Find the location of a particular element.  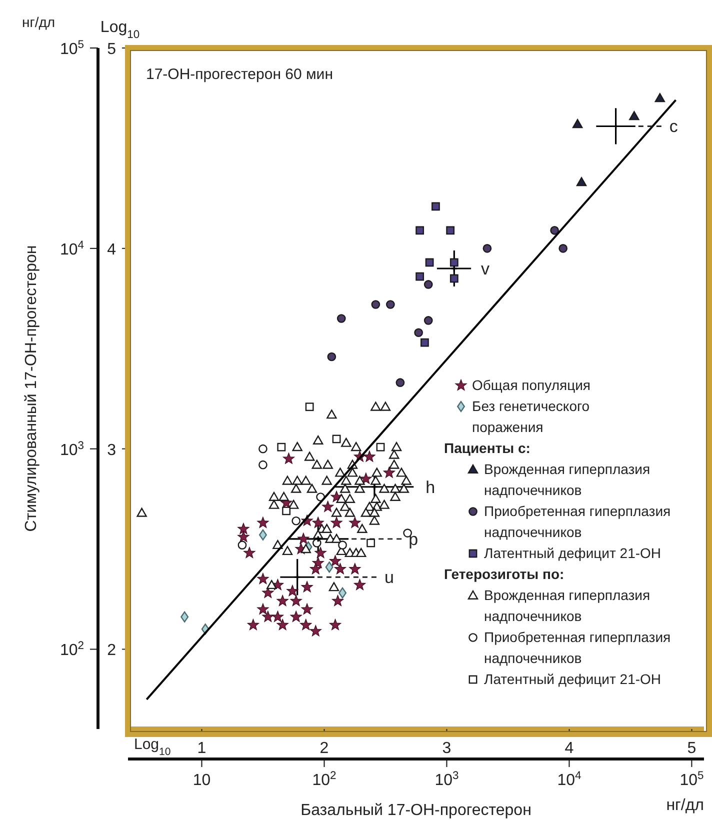

annotation: c is located at coordinates (673, 126).